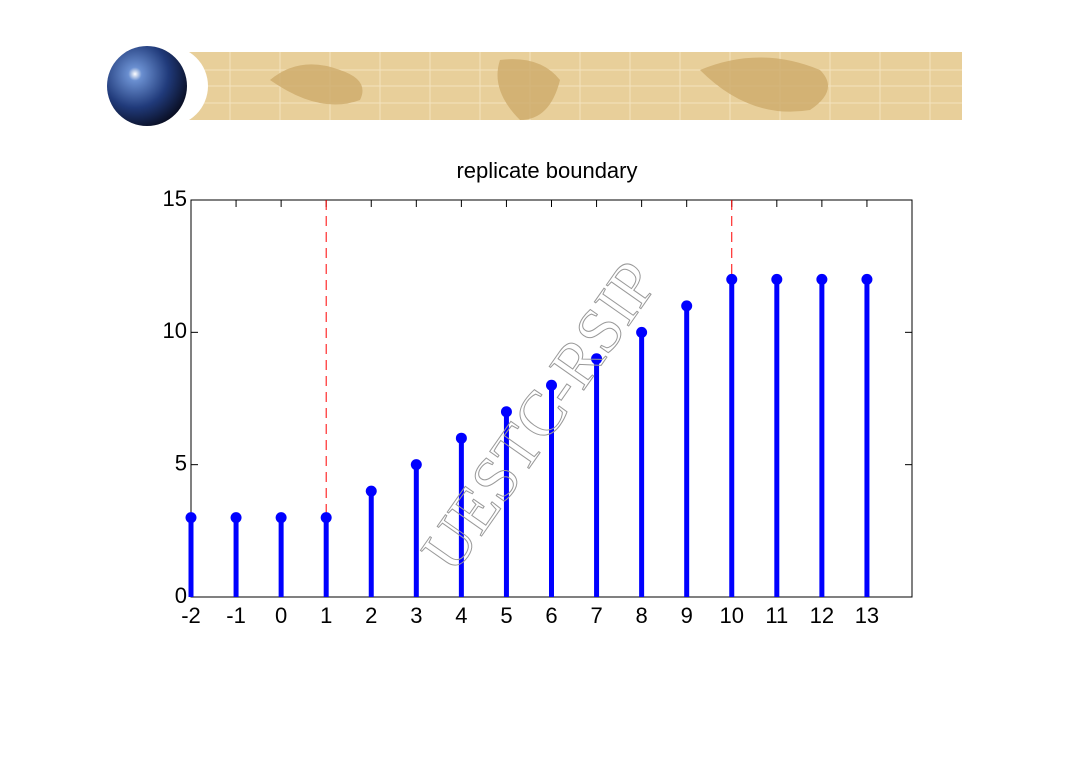 This screenshot has width=1080, height=768. I want to click on y-tick-label: 5, so click(181, 462).